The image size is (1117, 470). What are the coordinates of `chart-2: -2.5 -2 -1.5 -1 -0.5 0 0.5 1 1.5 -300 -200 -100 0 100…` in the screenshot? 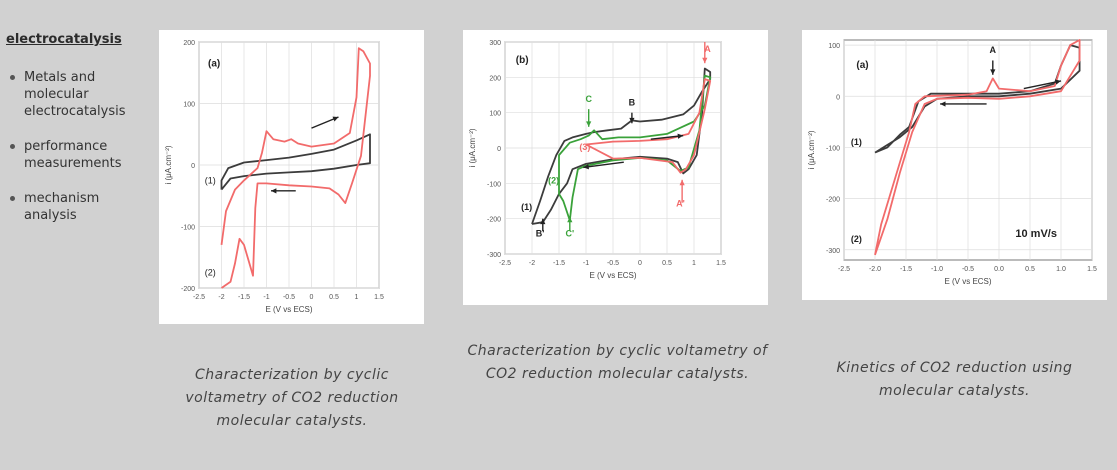 It's located at (597, 160).